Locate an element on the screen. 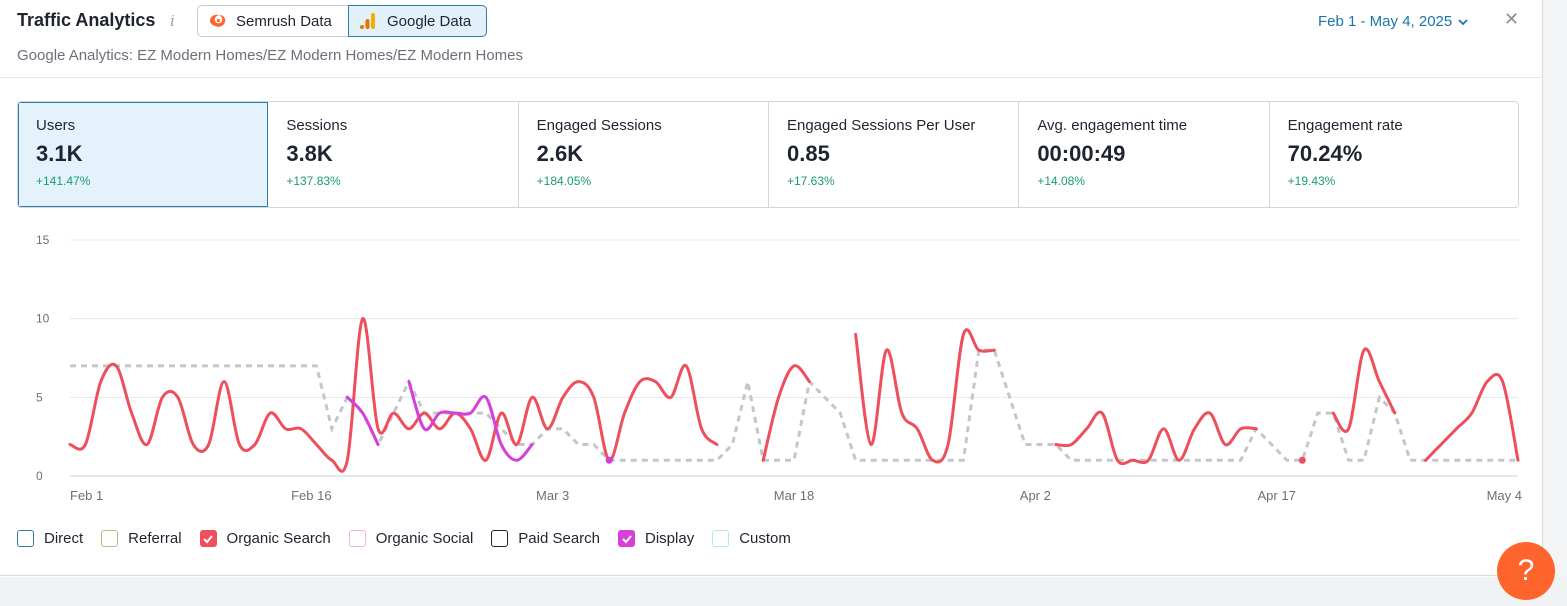  metric-label: Users is located at coordinates (56, 125).